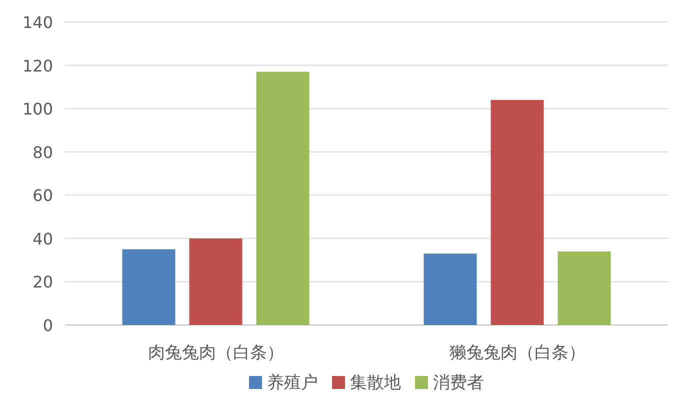 The image size is (675, 408). I want to click on y-tick-label: 80, so click(42, 152).